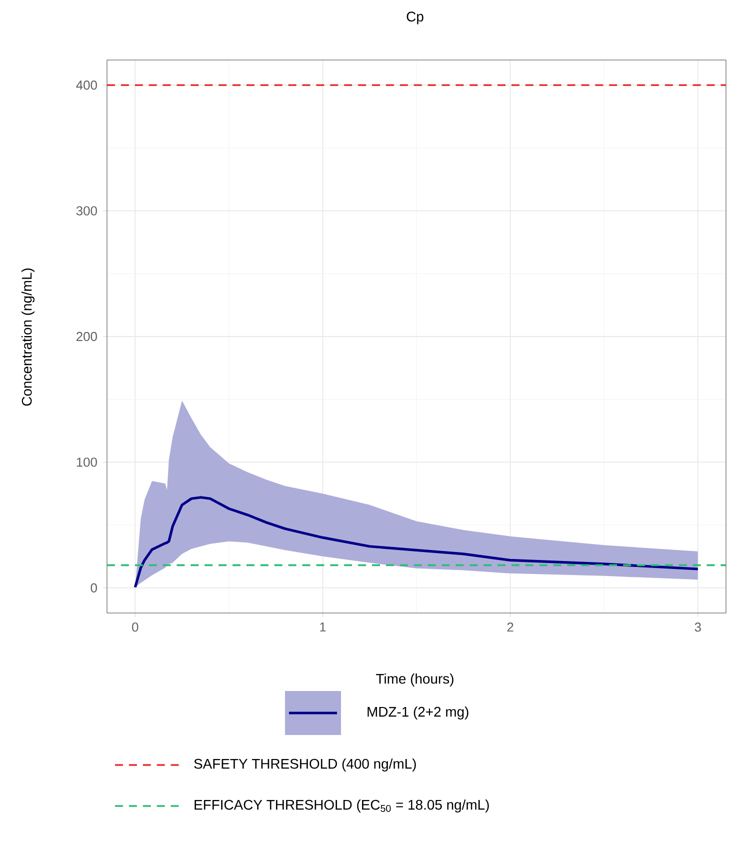 The image size is (733, 845). What do you see at coordinates (86, 462) in the screenshot?
I see `y-tick-label: 100` at bounding box center [86, 462].